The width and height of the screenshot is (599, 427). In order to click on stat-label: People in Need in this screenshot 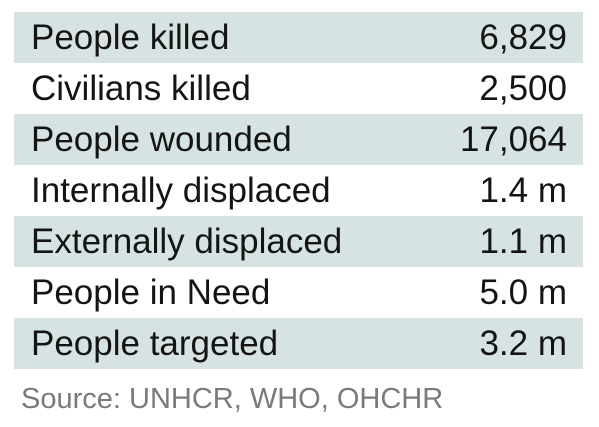, I will do `click(151, 292)`.